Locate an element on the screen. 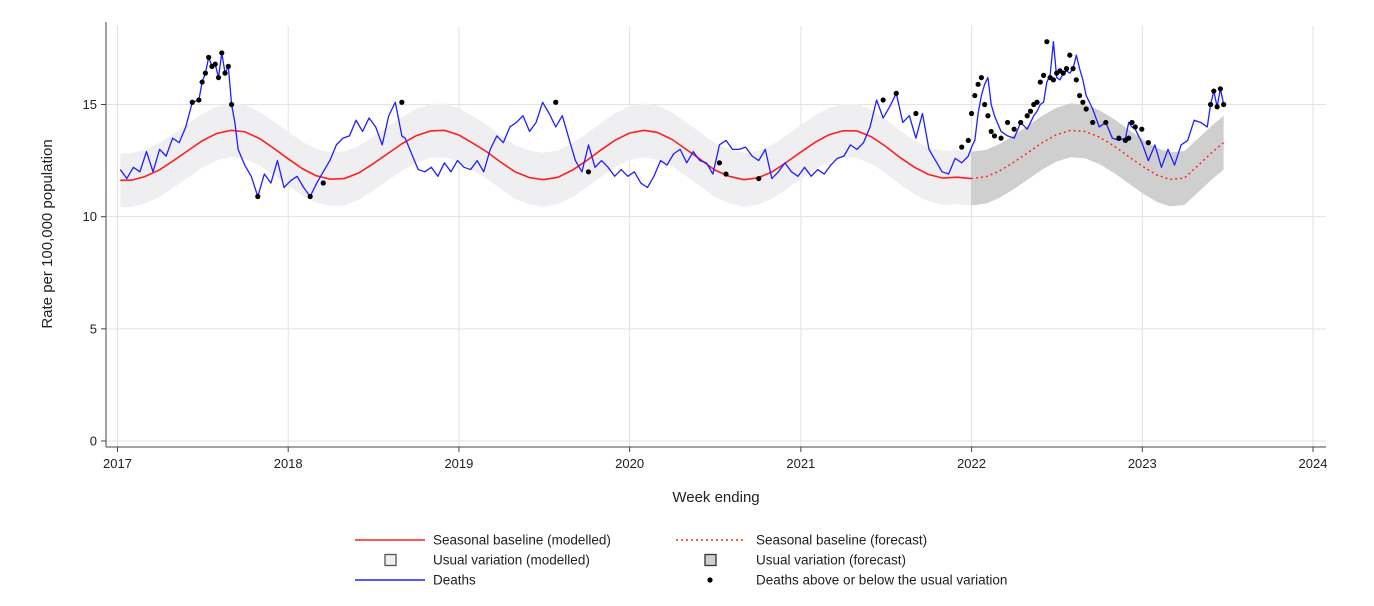 The image size is (1374, 606). legend-label-variation_modelled: Usual variation (modelled) is located at coordinates (511, 560).